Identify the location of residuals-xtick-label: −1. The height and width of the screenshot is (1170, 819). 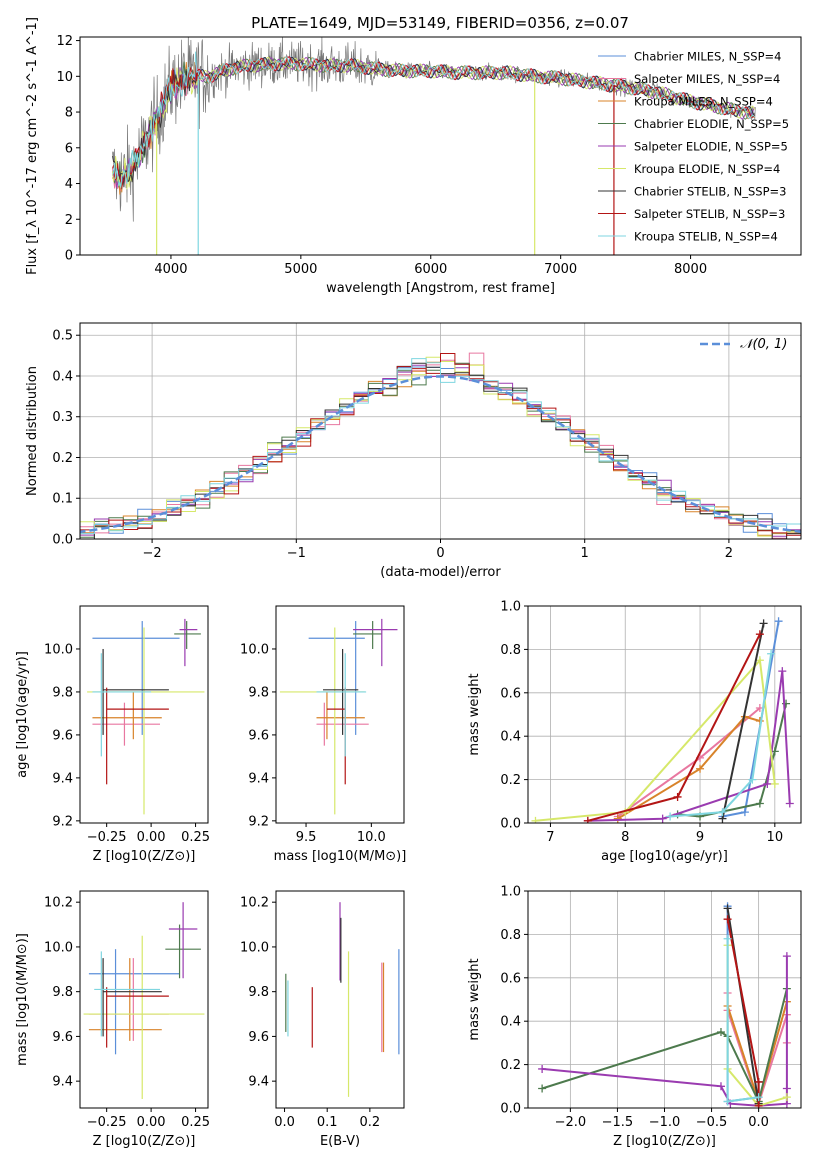
(296, 553).